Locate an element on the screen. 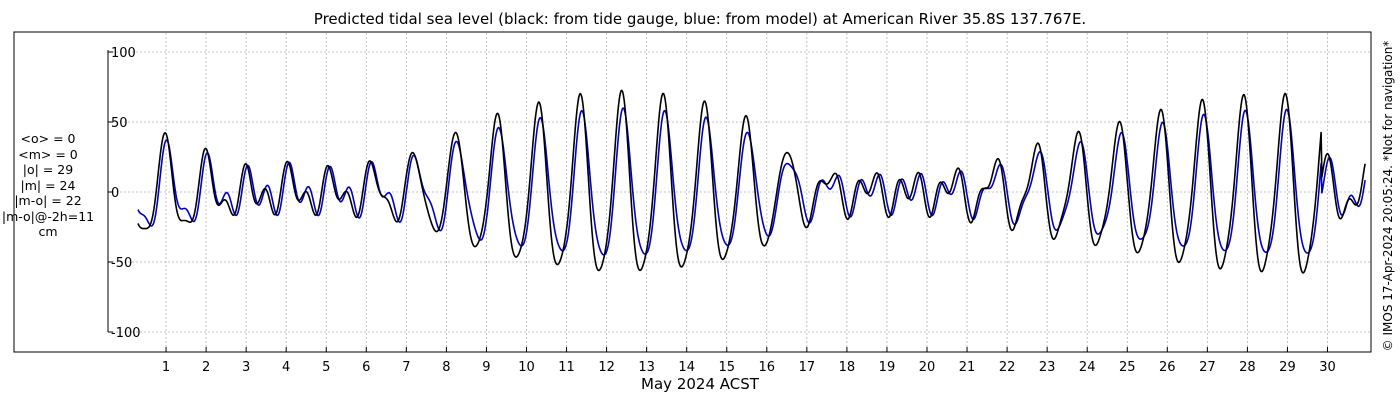 This screenshot has width=1400, height=400. x-tick-label: 4 is located at coordinates (286, 367).